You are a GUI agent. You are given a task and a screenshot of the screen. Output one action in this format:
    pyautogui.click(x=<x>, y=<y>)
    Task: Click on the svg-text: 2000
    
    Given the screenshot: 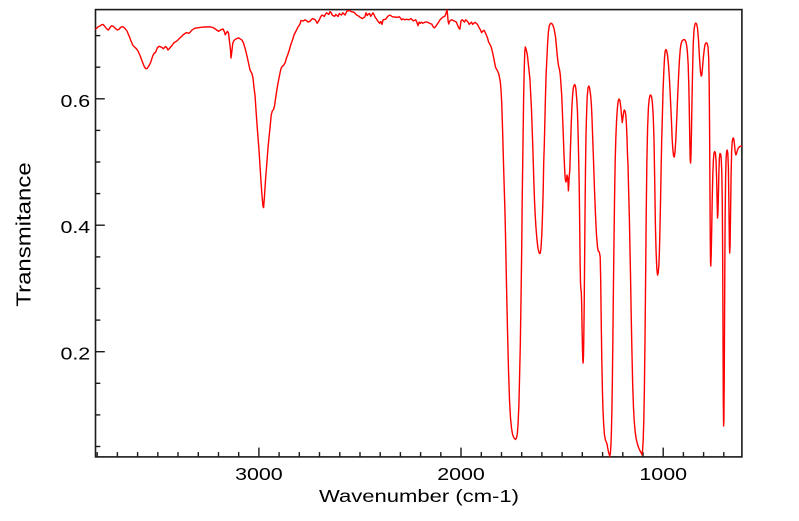 What is the action you would take?
    pyautogui.click(x=461, y=474)
    